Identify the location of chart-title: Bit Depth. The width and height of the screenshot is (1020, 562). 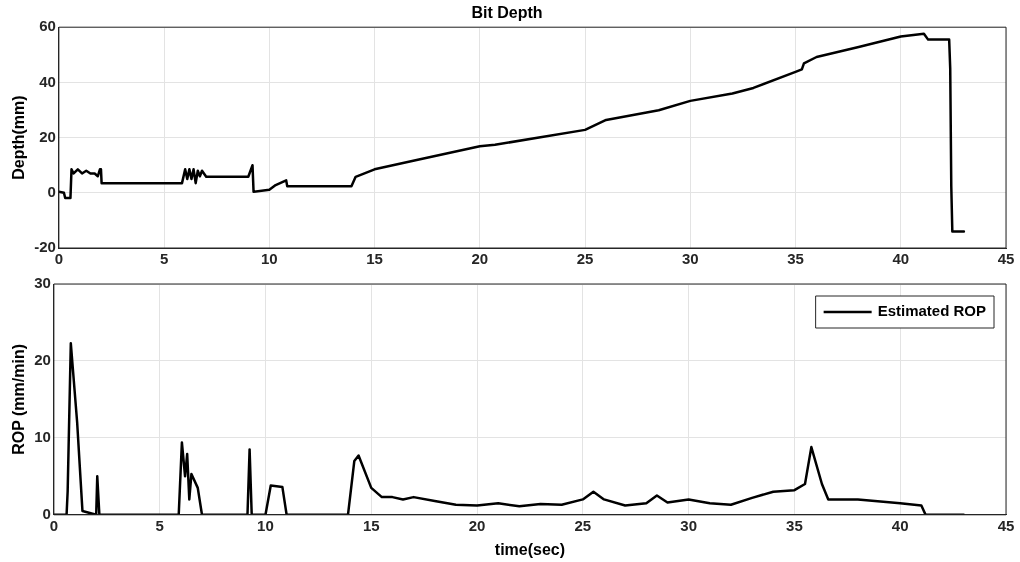
(507, 13).